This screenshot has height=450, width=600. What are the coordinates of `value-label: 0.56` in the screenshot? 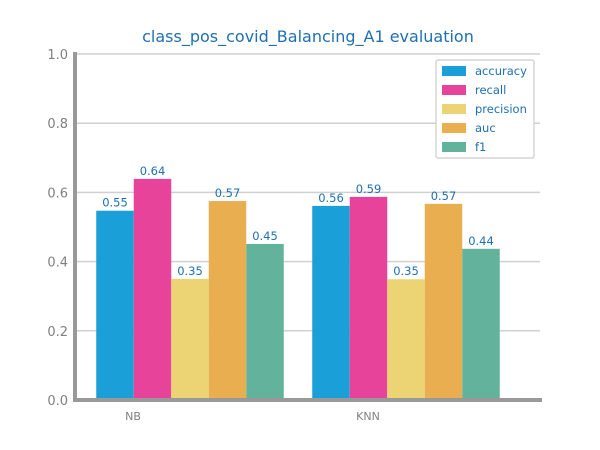 It's located at (331, 198).